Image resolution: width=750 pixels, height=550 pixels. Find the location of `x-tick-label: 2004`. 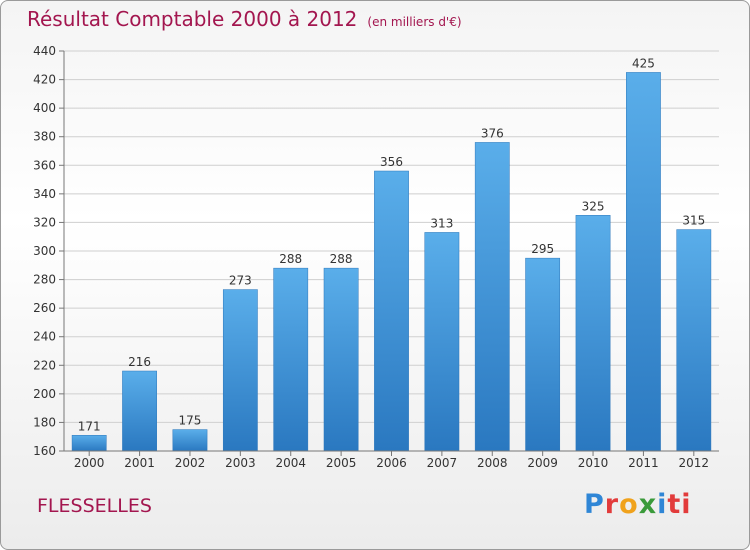

x-tick-label: 2004 is located at coordinates (290, 463).